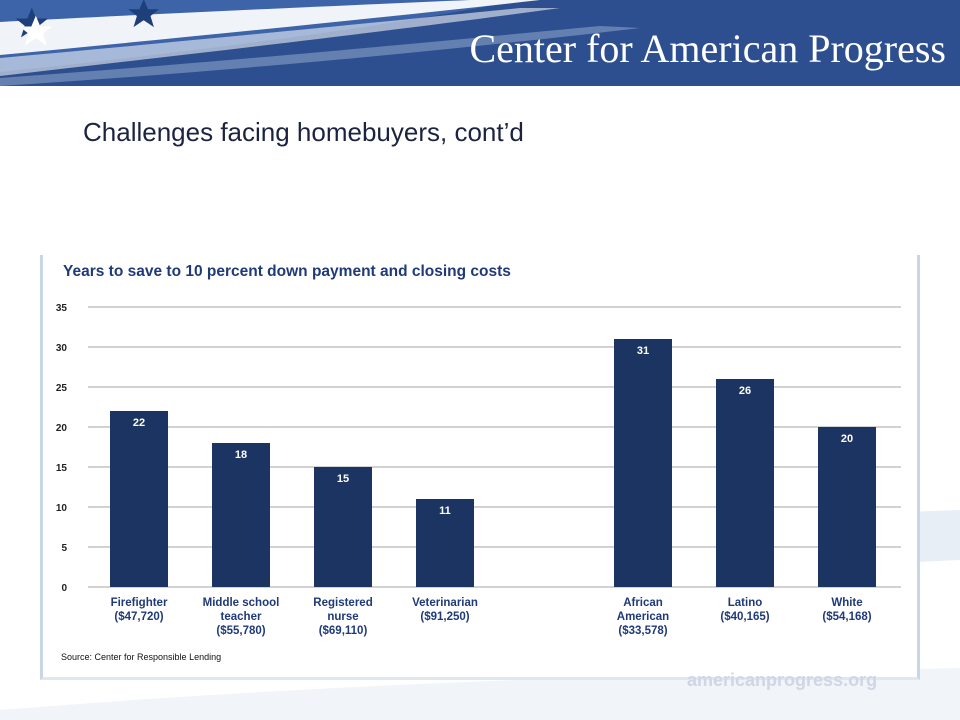  I want to click on x-category-label: Registered, so click(342, 603).